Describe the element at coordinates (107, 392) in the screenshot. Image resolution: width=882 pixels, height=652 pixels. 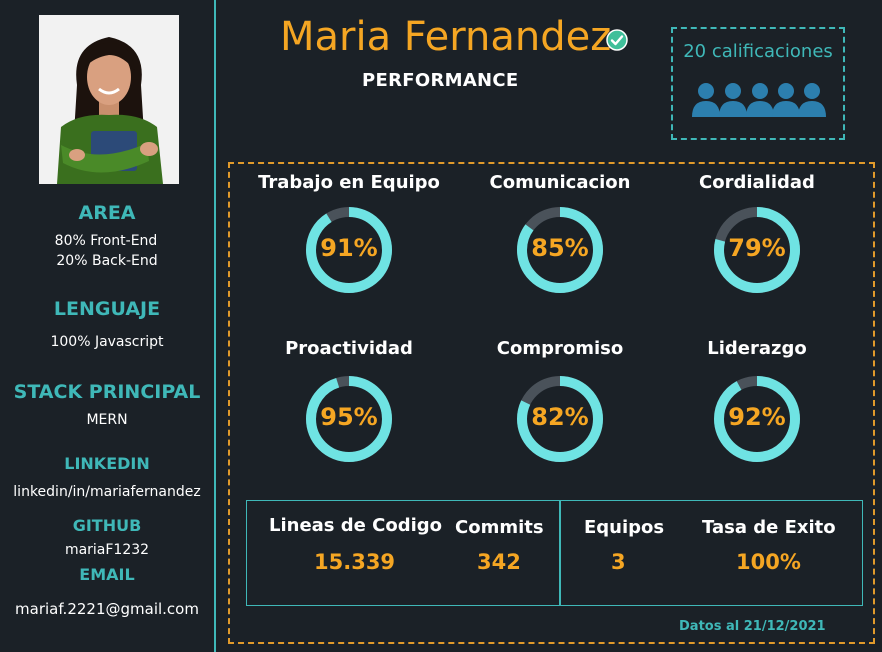
I see `stack-title: STACK PRINCIPAL` at that location.